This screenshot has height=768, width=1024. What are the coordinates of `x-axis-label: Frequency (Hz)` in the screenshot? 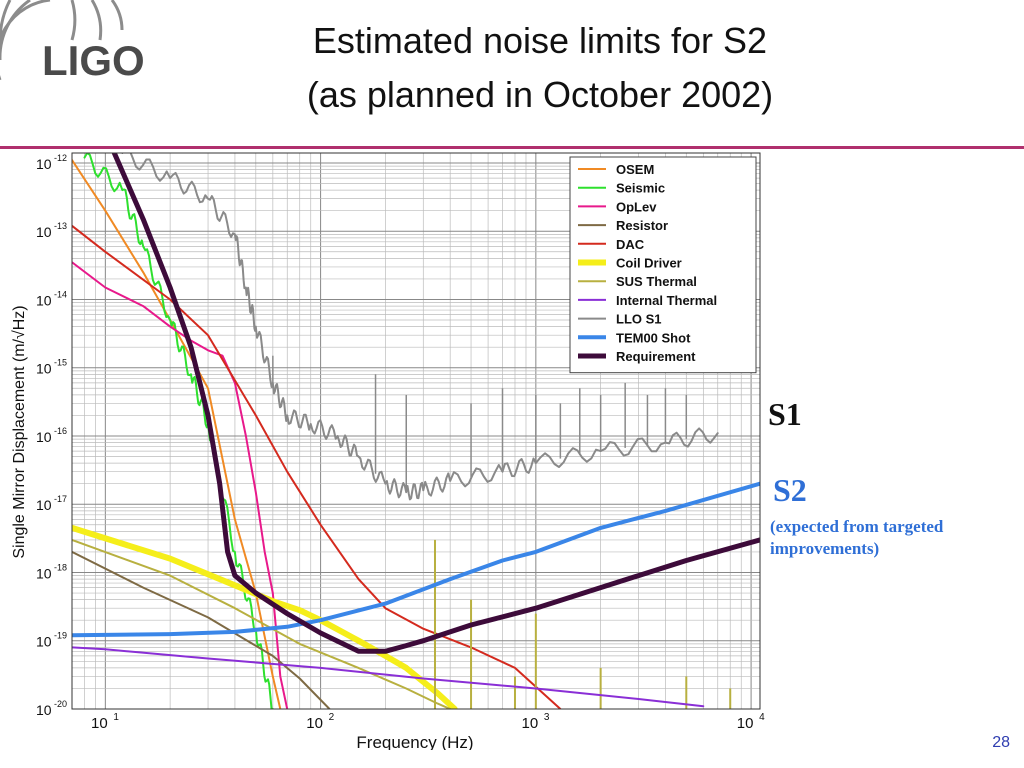 It's located at (414, 741).